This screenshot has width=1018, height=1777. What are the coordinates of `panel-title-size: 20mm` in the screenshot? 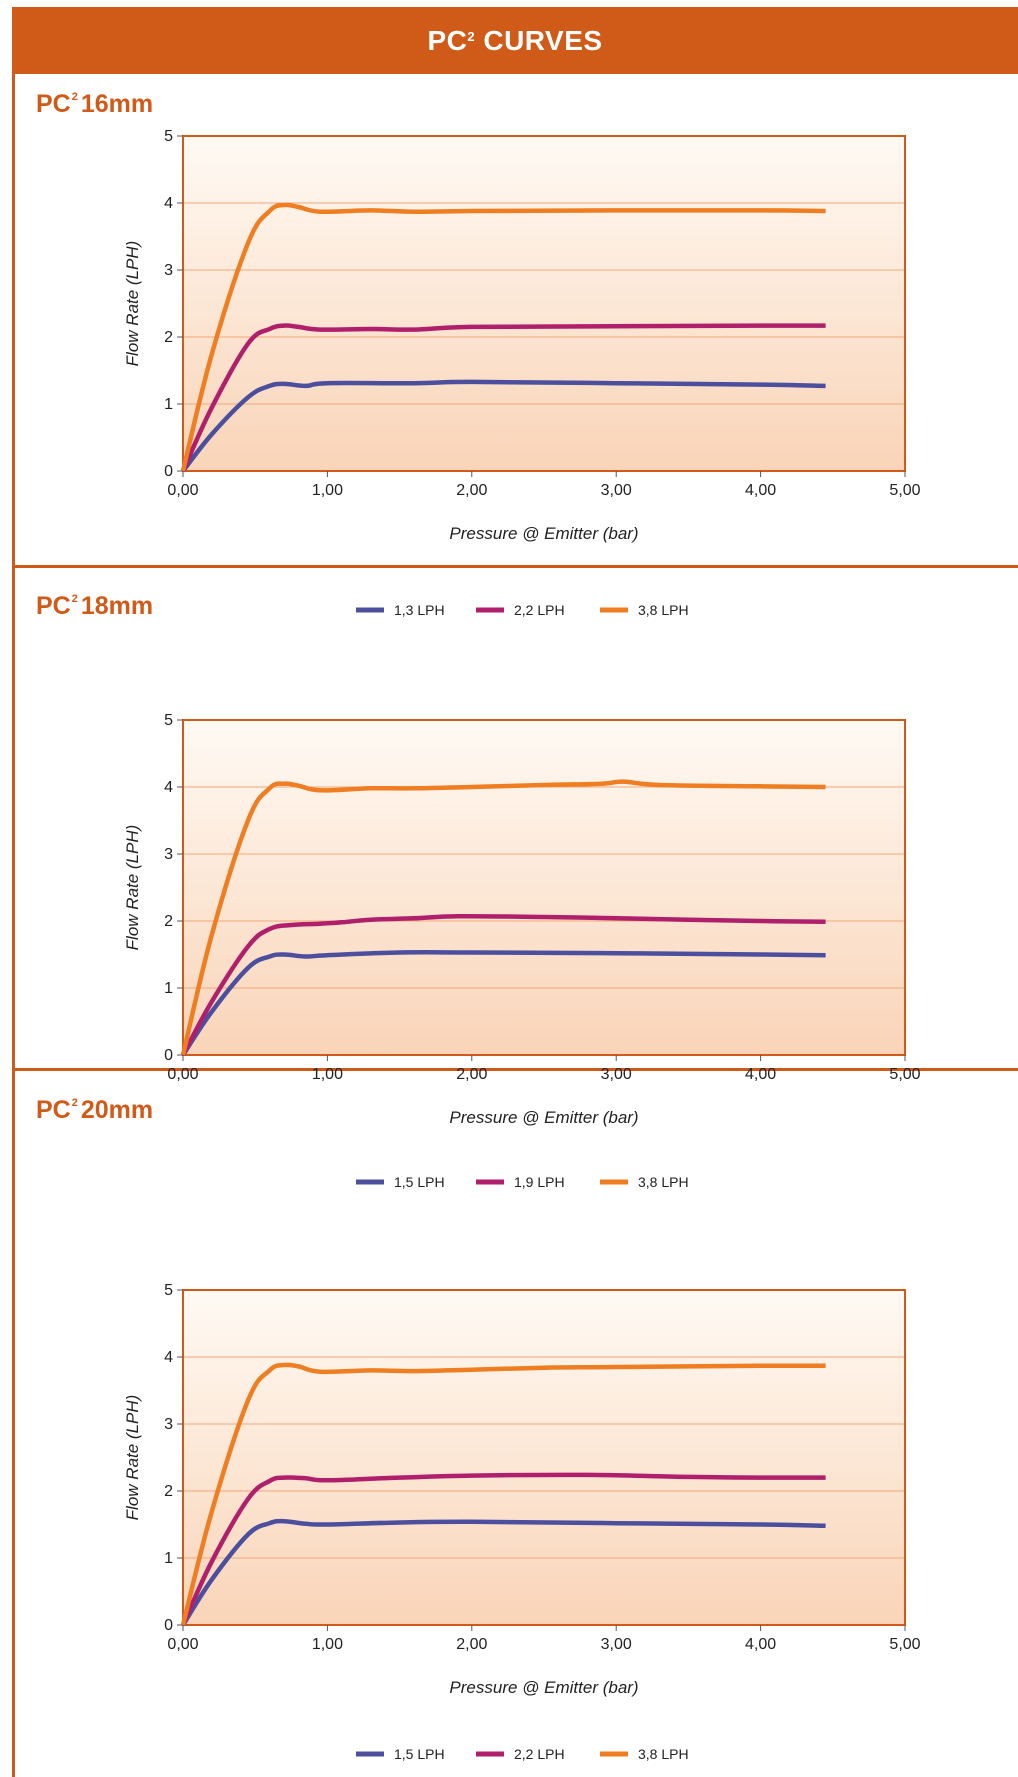 It's located at (117, 1110).